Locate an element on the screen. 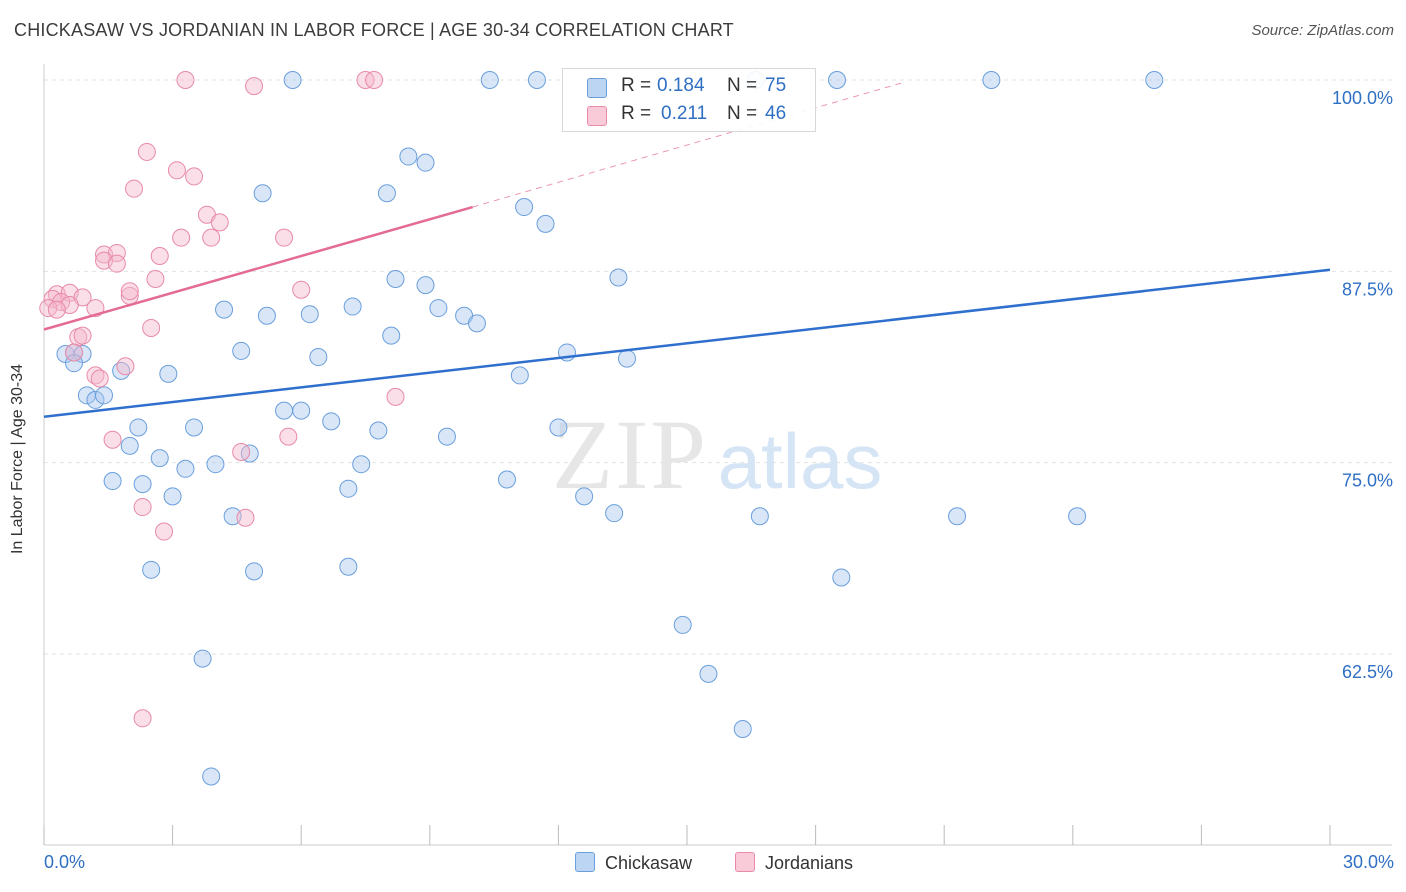 The height and width of the screenshot is (892, 1406). legend-r-value: 0.184 is located at coordinates (681, 85).